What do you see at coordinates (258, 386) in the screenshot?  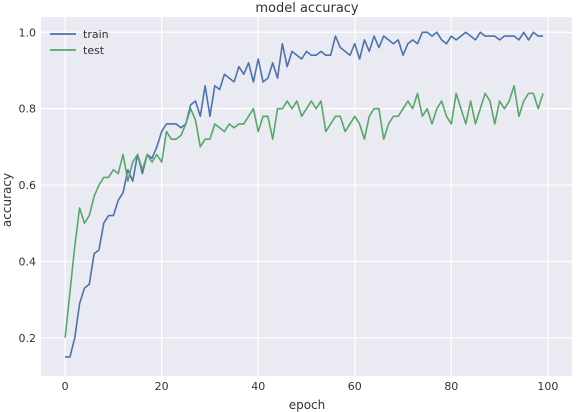 I see `x-tick-label: 40` at bounding box center [258, 386].